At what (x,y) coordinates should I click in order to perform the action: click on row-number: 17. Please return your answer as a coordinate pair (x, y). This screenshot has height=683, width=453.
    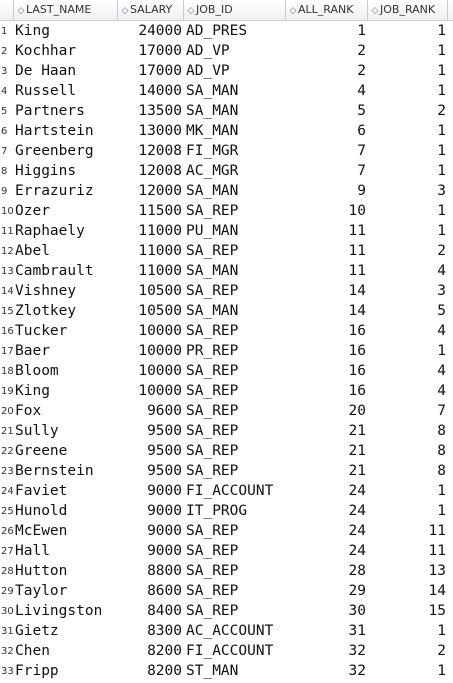
    Looking at the image, I should click on (7, 351).